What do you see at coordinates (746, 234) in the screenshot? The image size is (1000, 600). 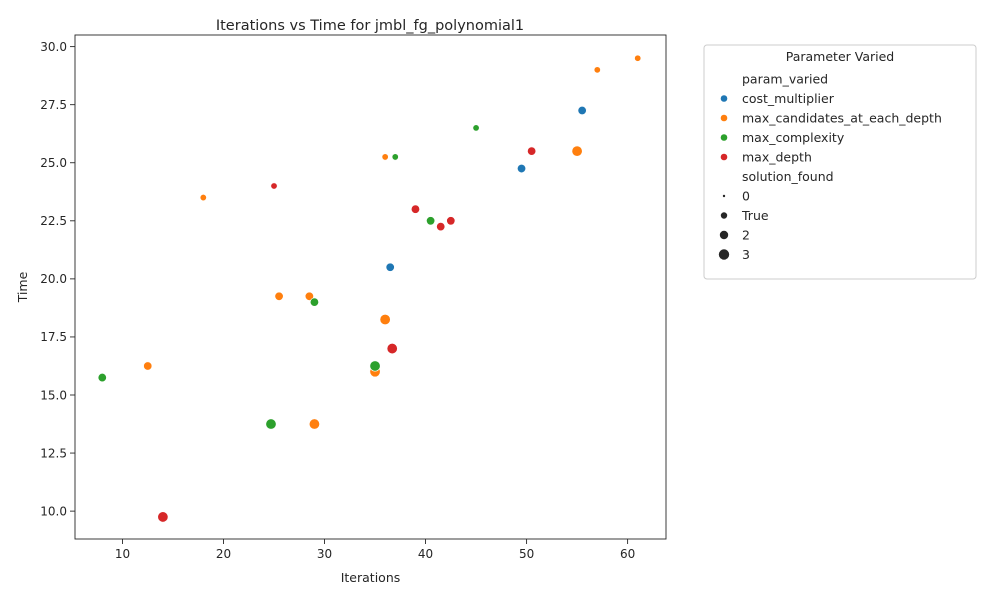 I see `legend-size-entry: 2` at bounding box center [746, 234].